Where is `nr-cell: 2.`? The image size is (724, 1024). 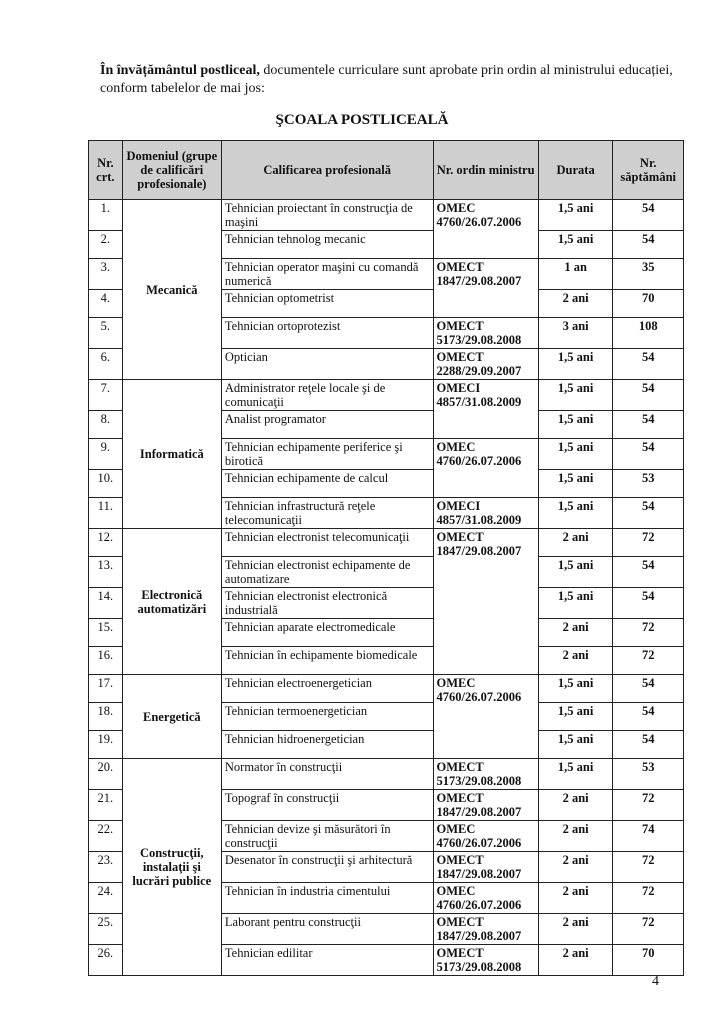 nr-cell: 2. is located at coordinates (105, 244).